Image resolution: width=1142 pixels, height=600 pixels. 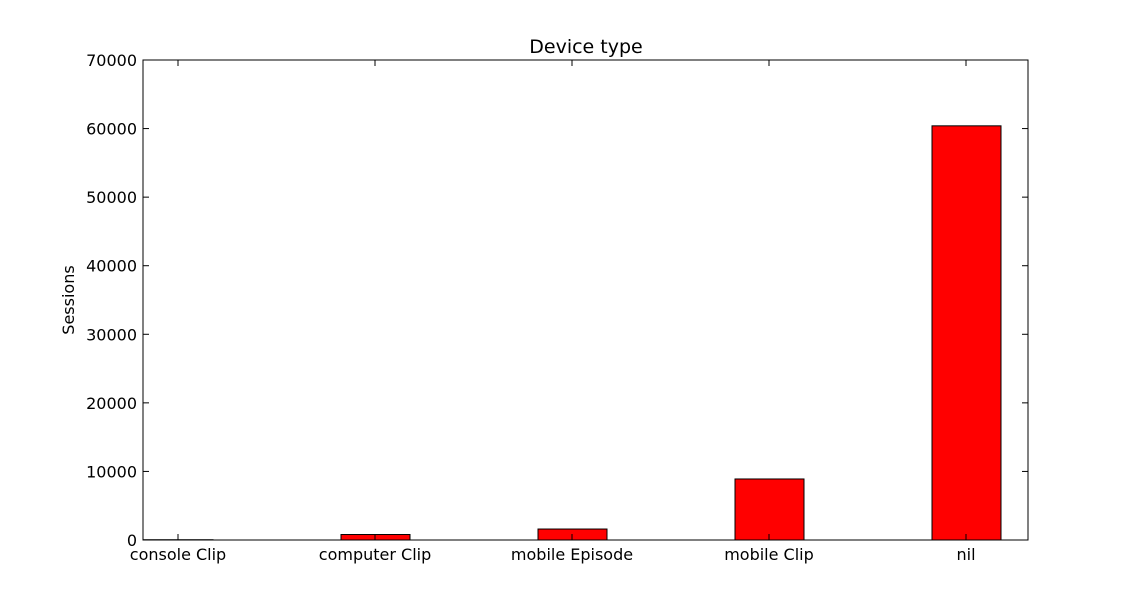 What do you see at coordinates (111, 197) in the screenshot?
I see `y-tick-label: 50000` at bounding box center [111, 197].